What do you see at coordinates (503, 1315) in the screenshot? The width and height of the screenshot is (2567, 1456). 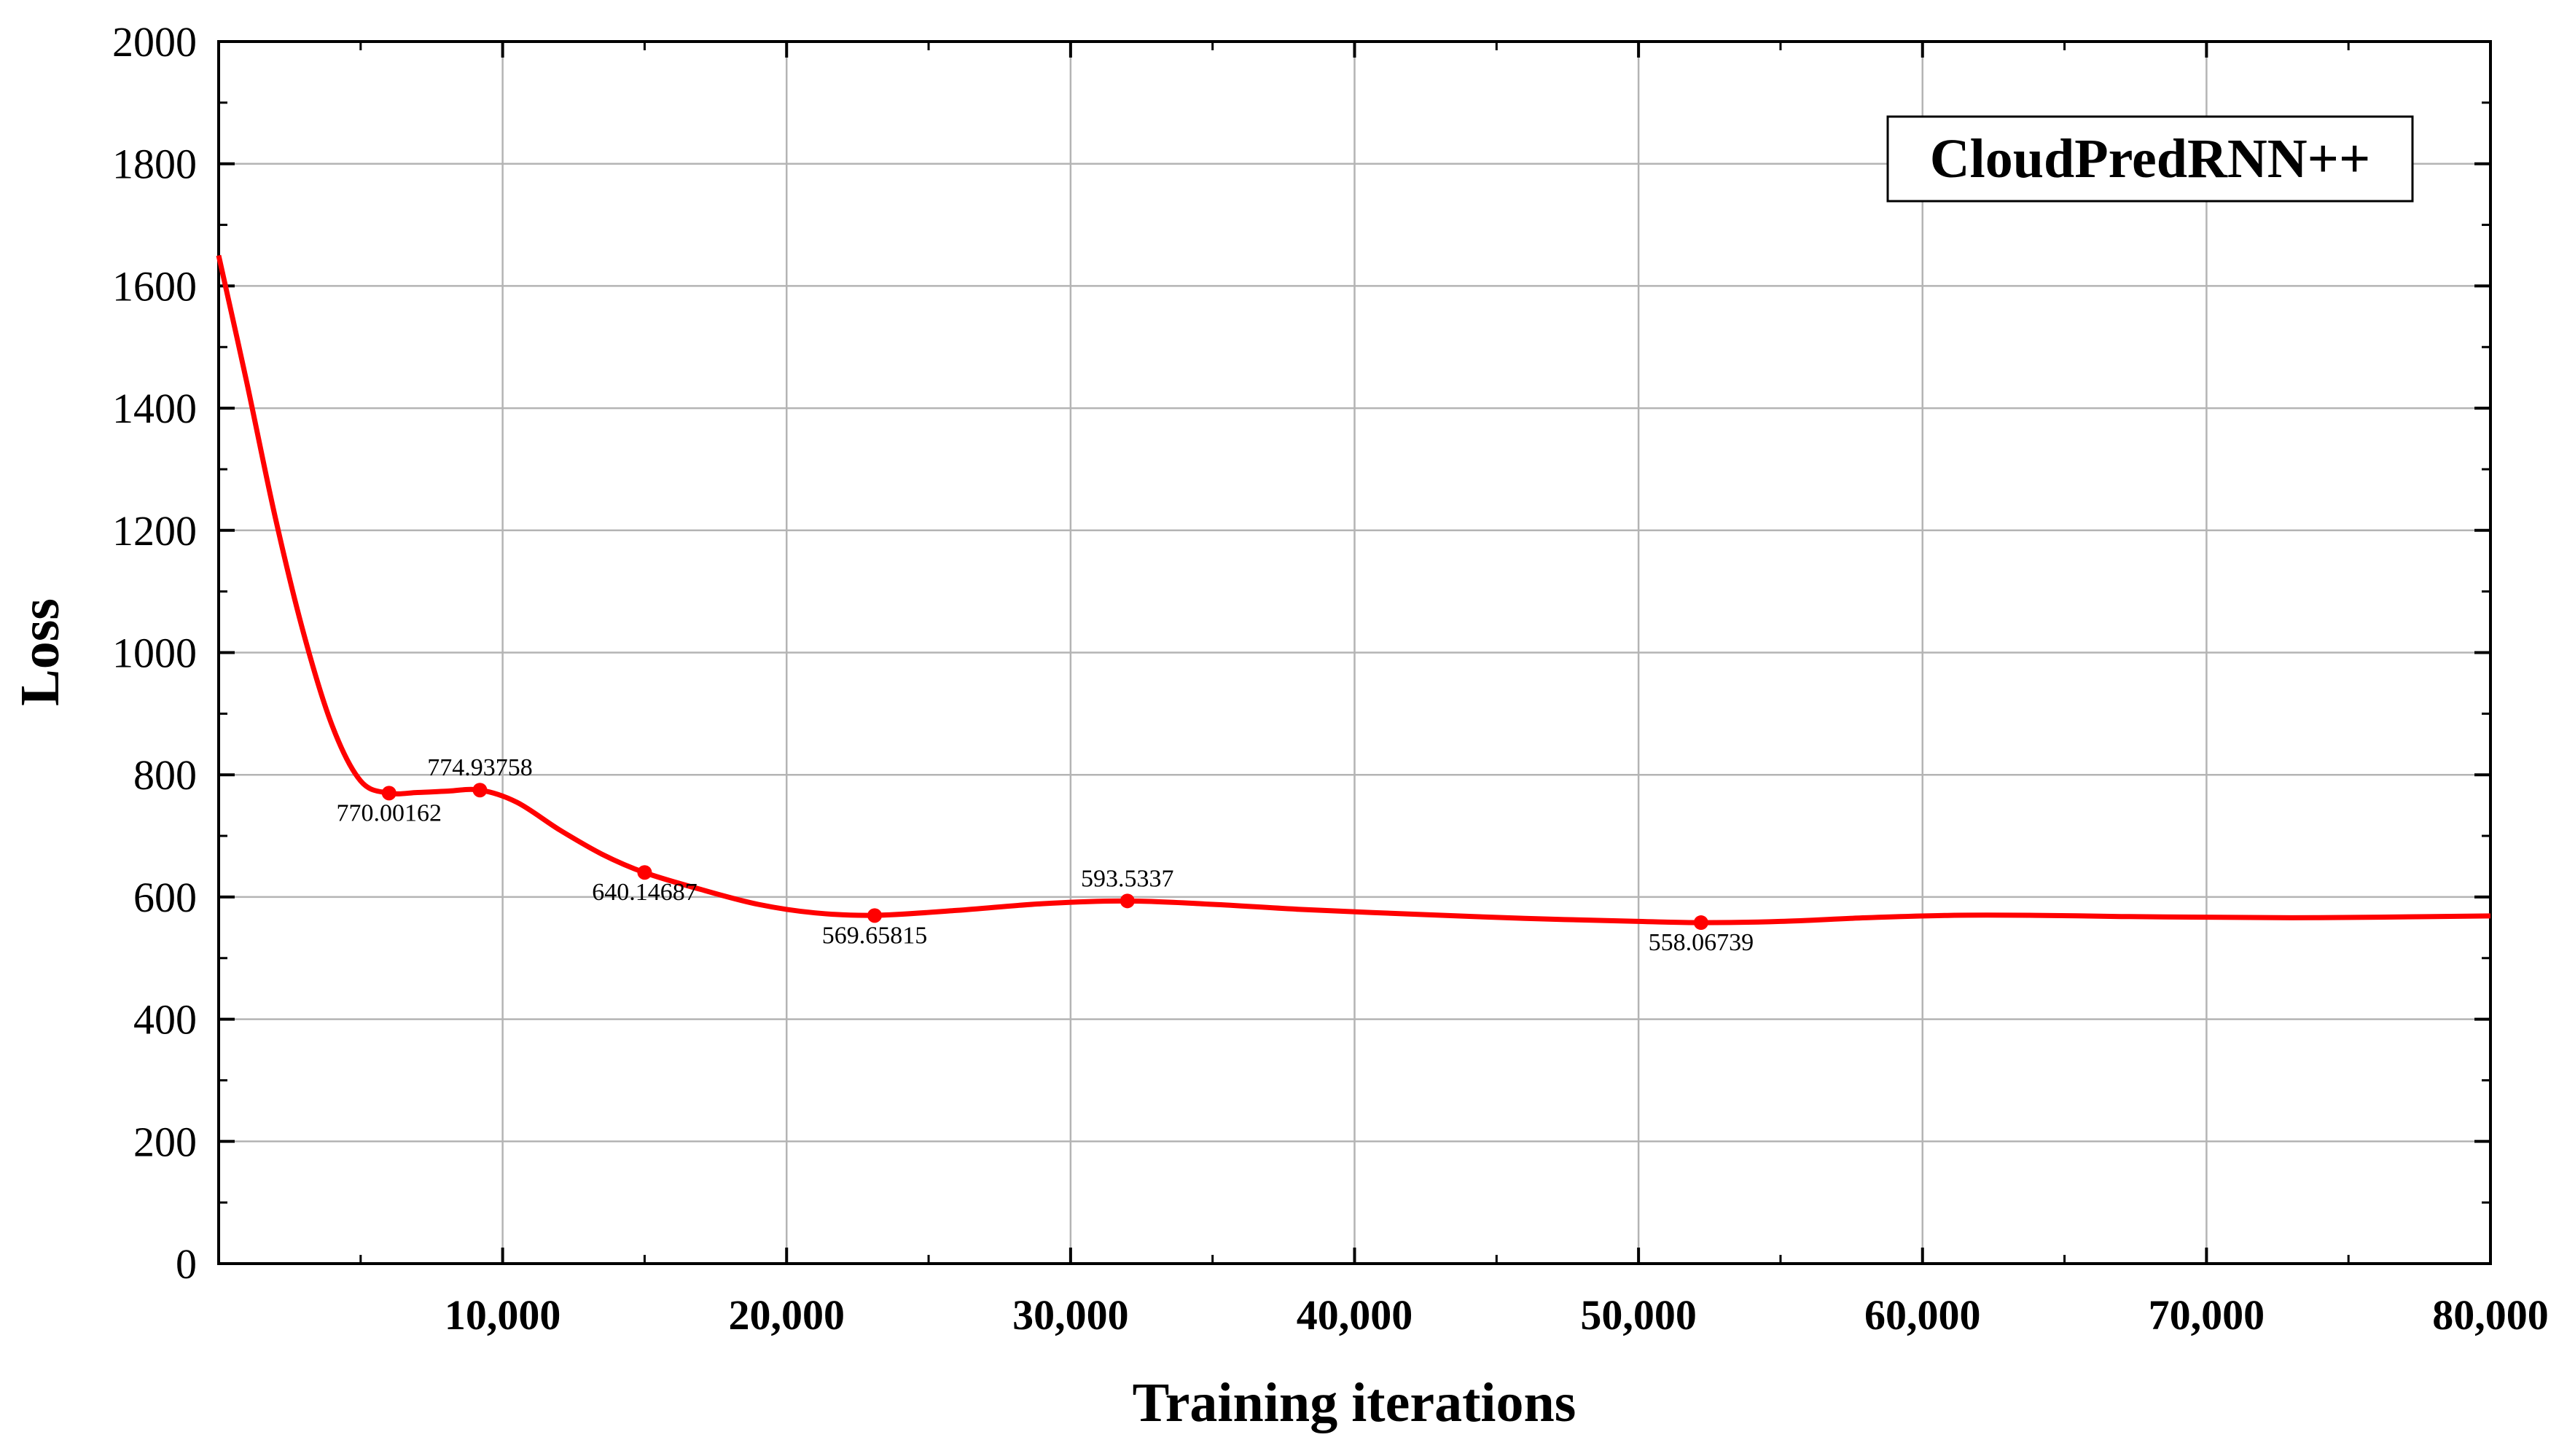 I see `x-tick-label: 10,000` at bounding box center [503, 1315].